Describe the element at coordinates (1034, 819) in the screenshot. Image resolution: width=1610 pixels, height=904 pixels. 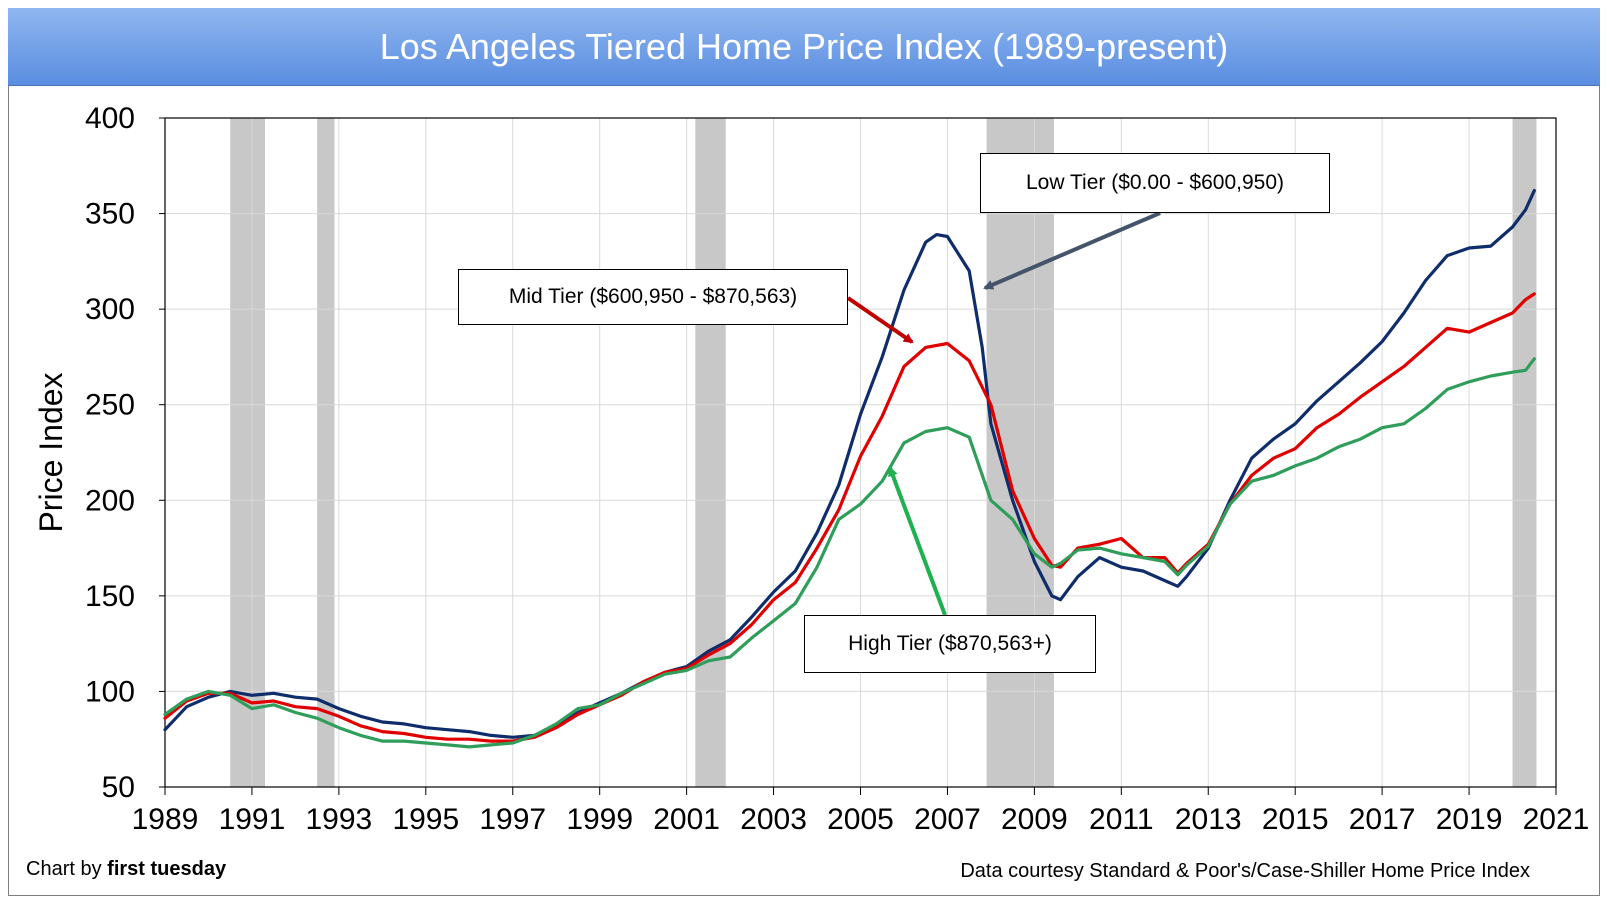
I see `x-tick-label: 2009` at that location.